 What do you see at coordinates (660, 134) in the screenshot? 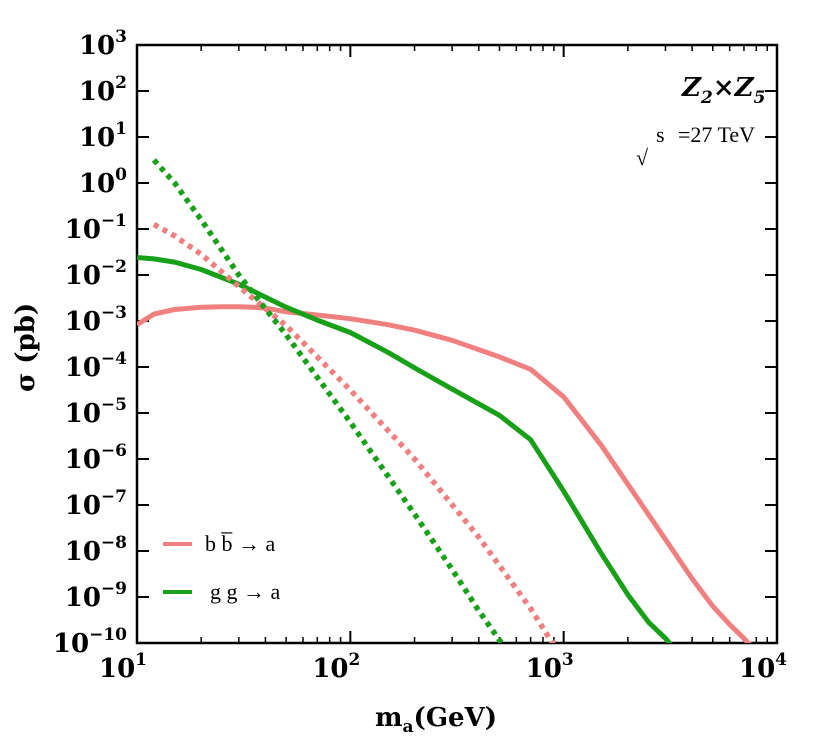
I see `energy-s: s` at bounding box center [660, 134].